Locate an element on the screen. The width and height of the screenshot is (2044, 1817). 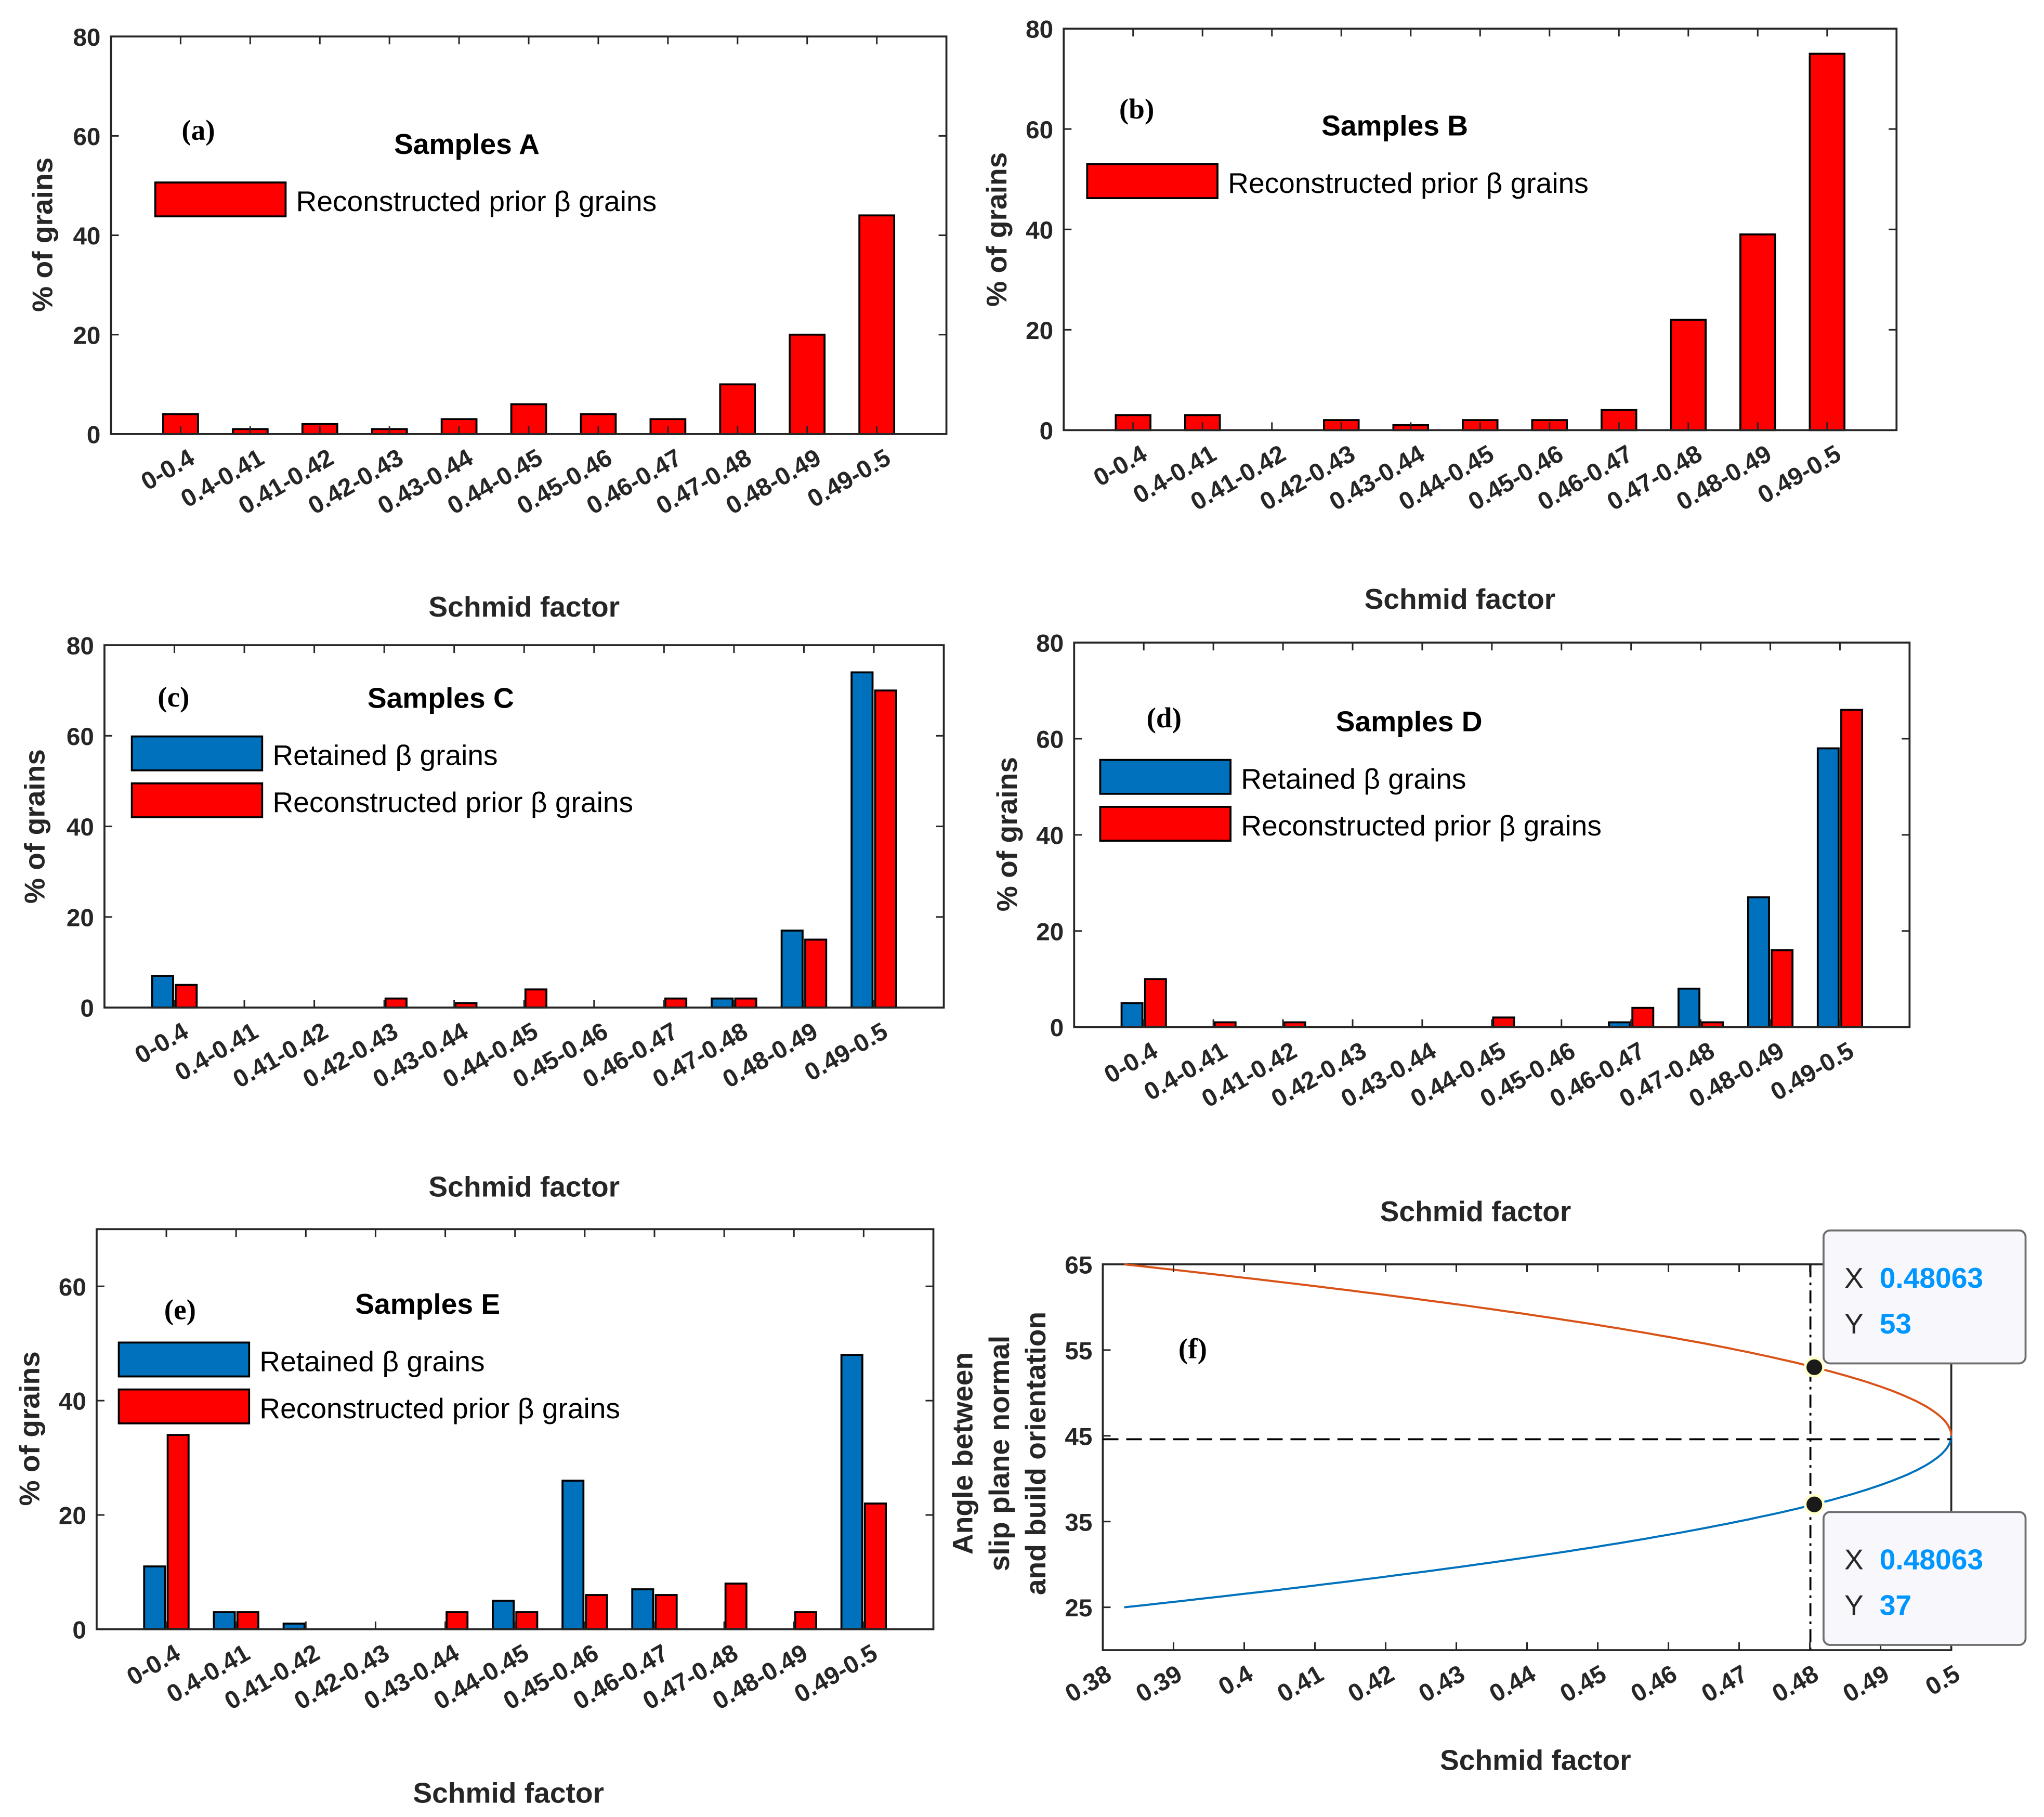
x-tick-label: 0.49 is located at coordinates (1866, 1684).